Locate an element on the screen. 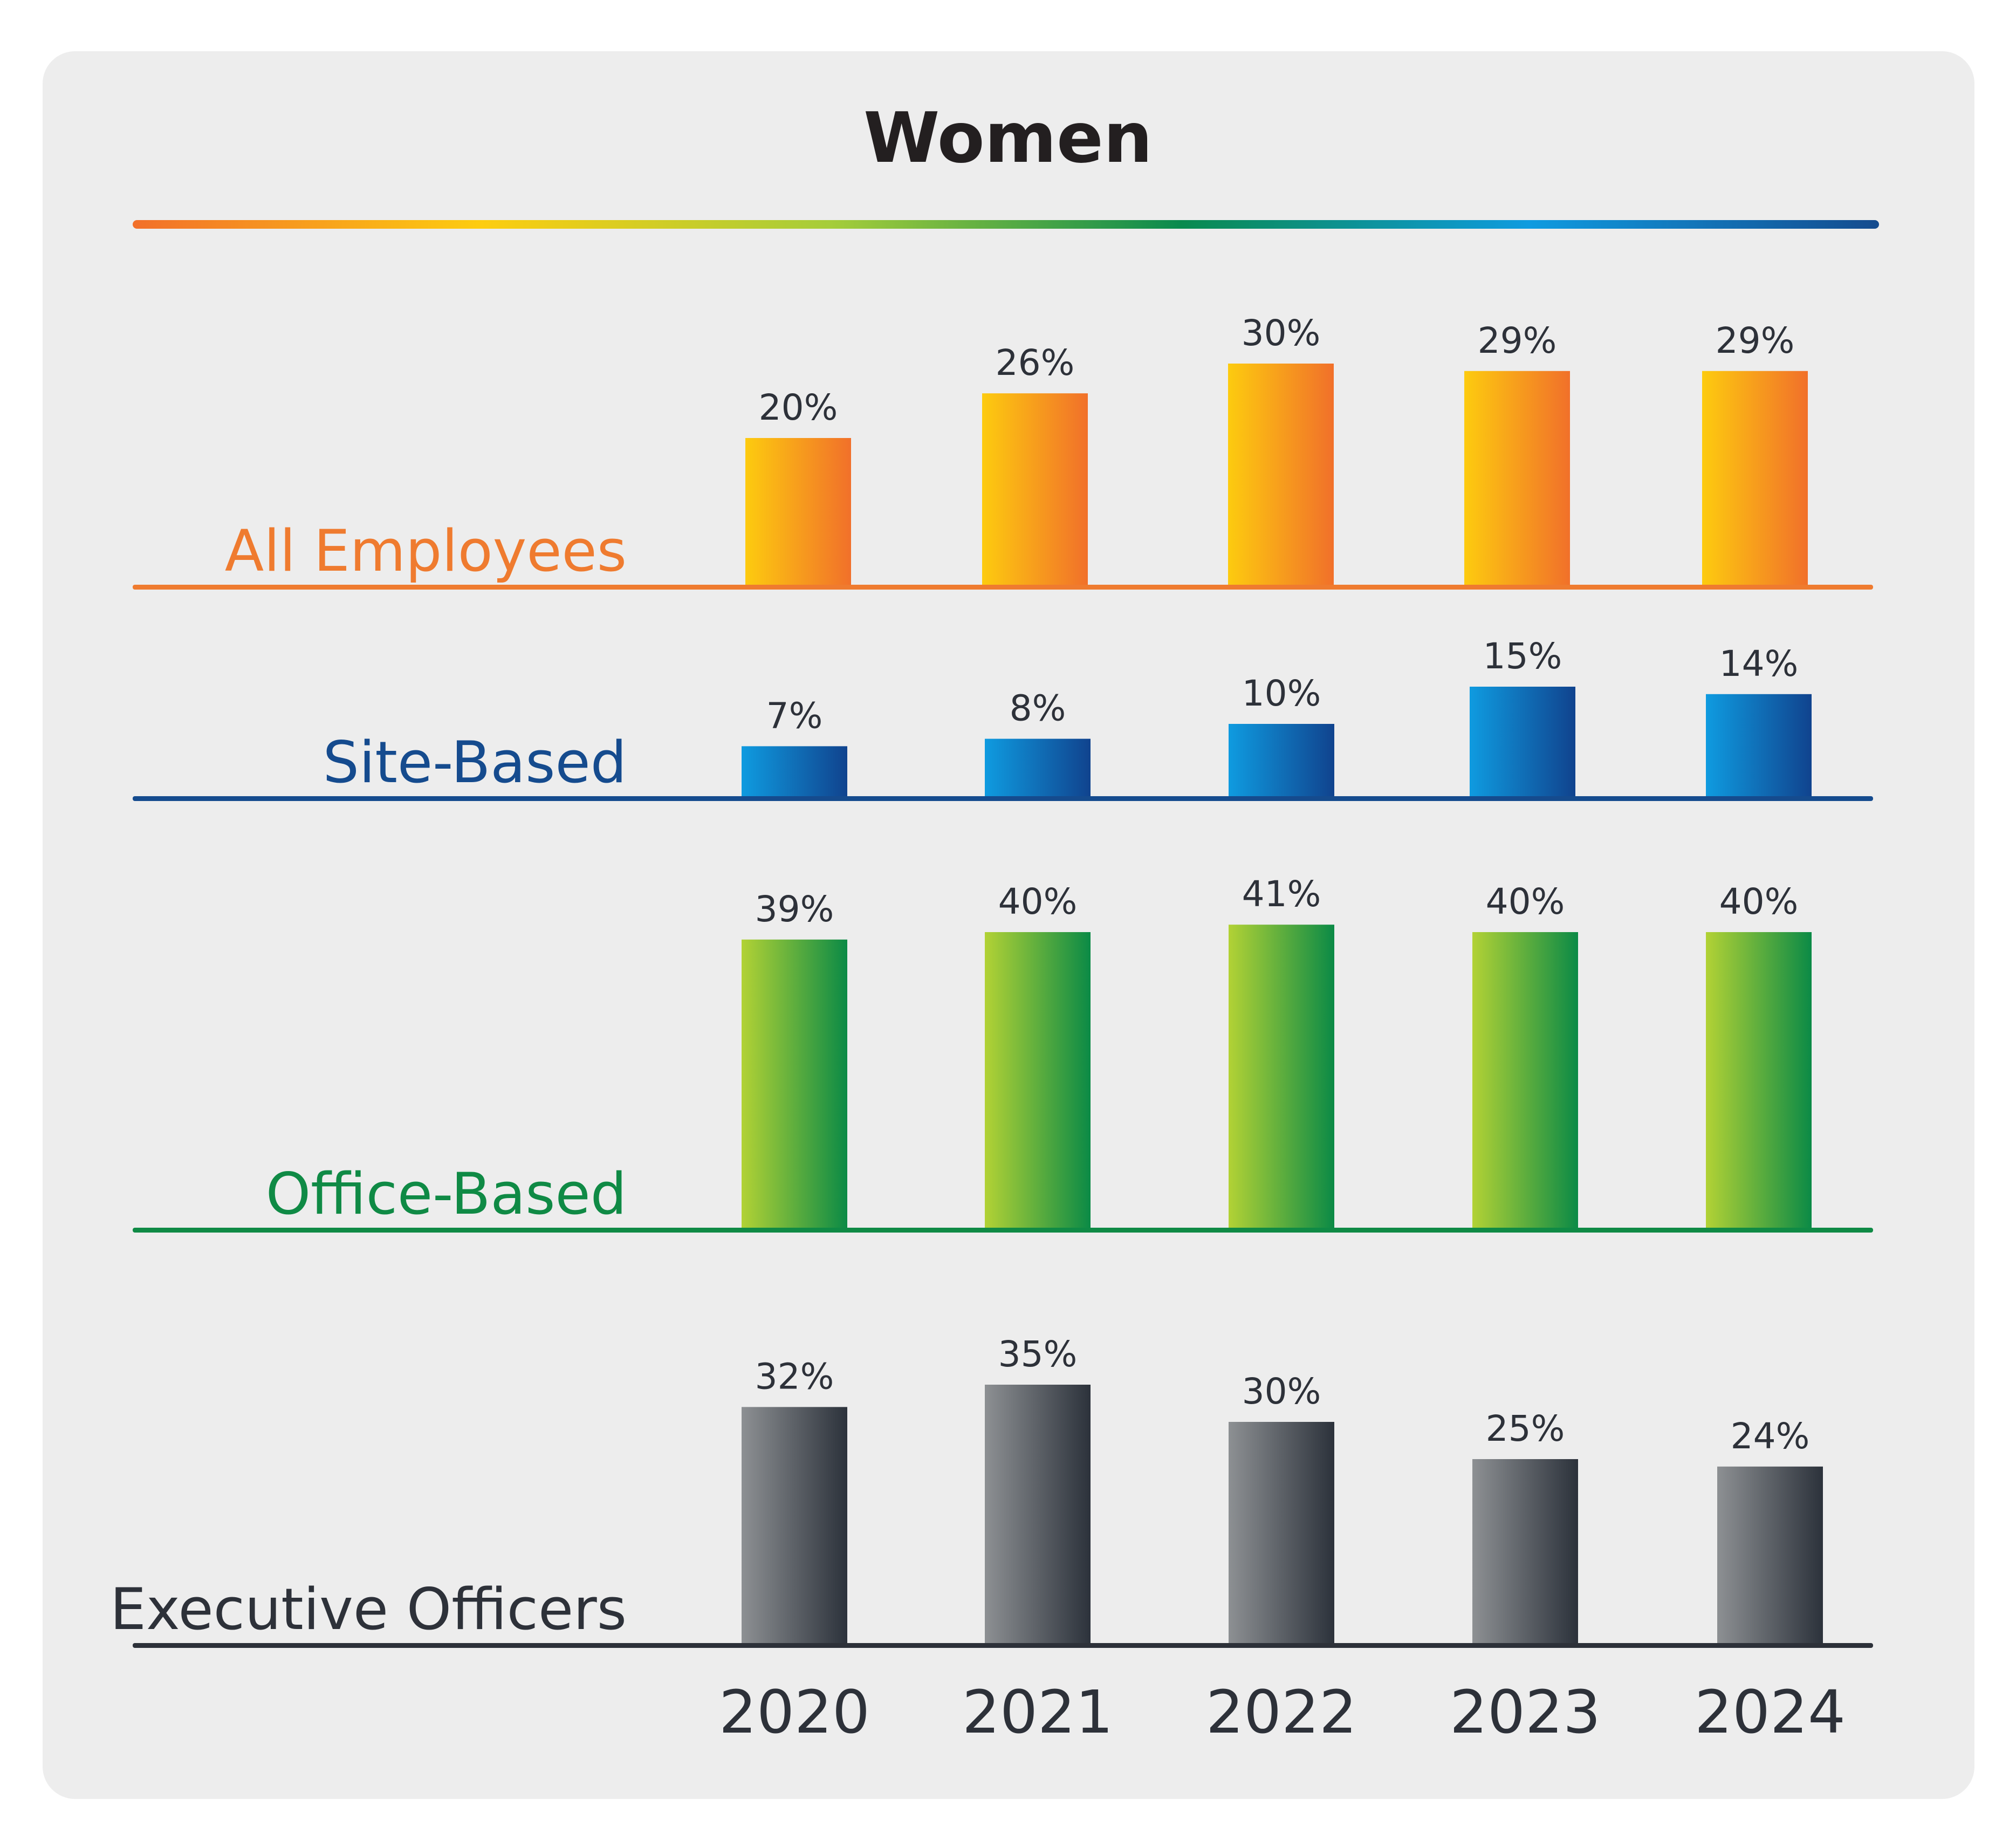  x-tick-label-2020: 2020 is located at coordinates (794, 1712).